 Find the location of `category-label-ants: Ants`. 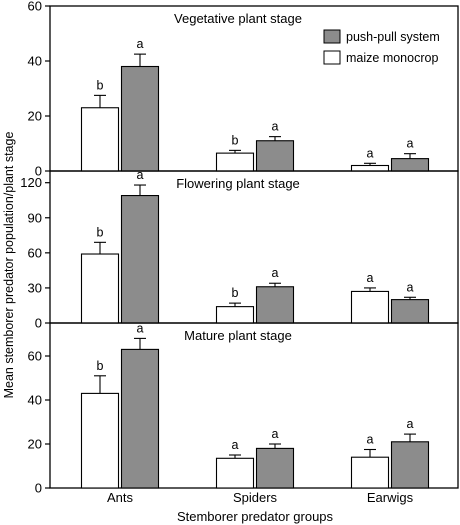

category-label-ants: Ants is located at coordinates (120, 497).